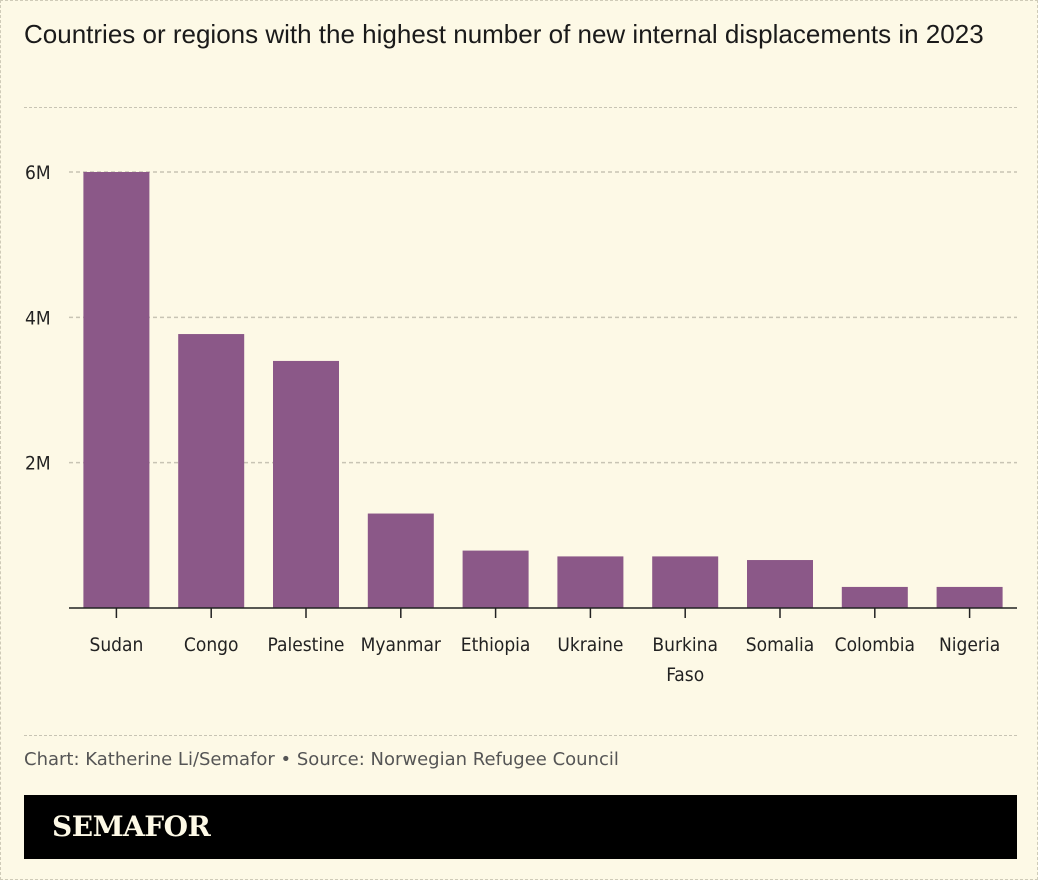  What do you see at coordinates (496, 645) in the screenshot?
I see `x-category-label: Ethiopia` at bounding box center [496, 645].